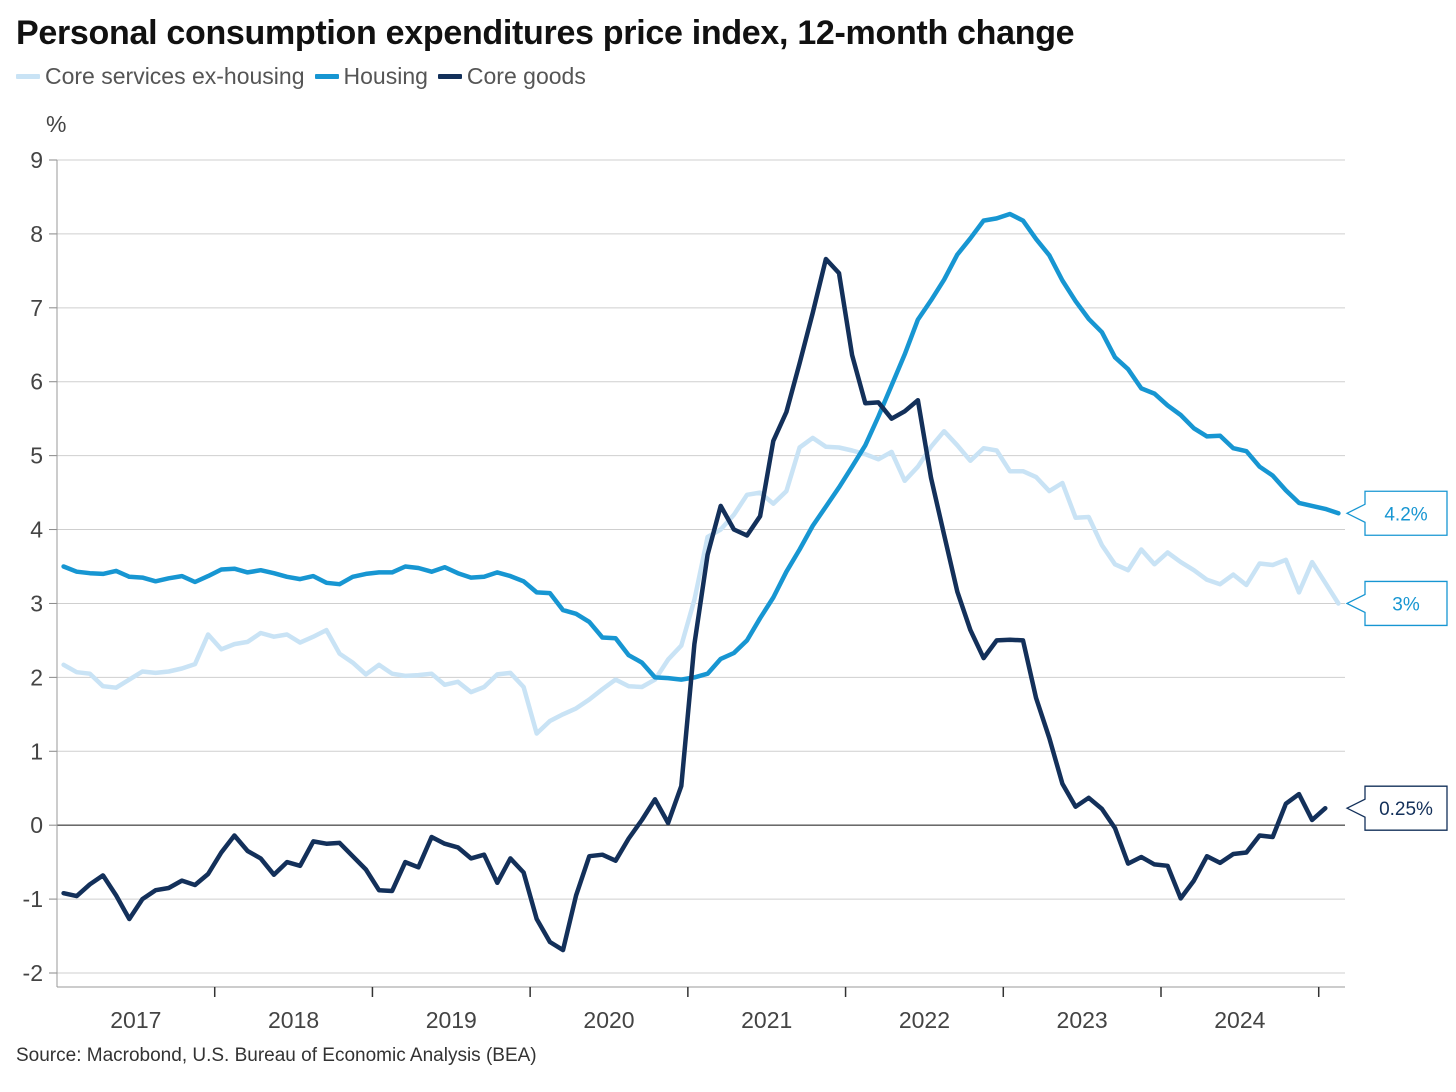 The image size is (1456, 1092). I want to click on x-tick-label: 2022, so click(924, 1020).